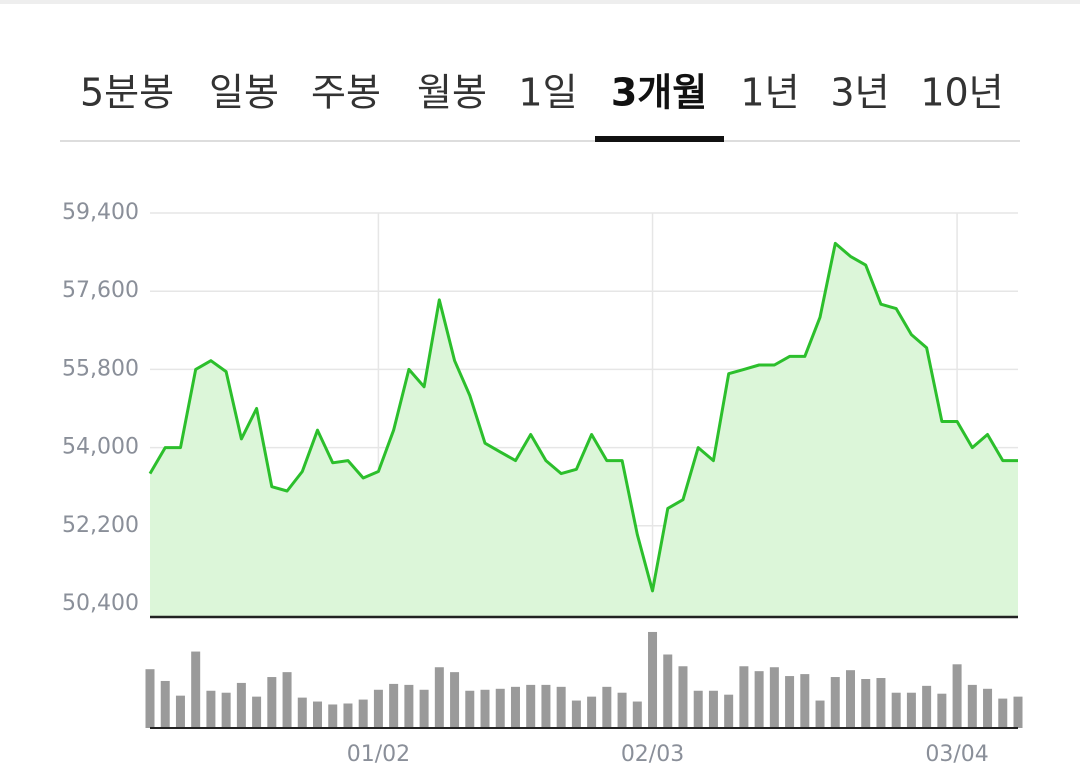  Describe the element at coordinates (100, 603) in the screenshot. I see `y-tick-label: 50,400` at that location.